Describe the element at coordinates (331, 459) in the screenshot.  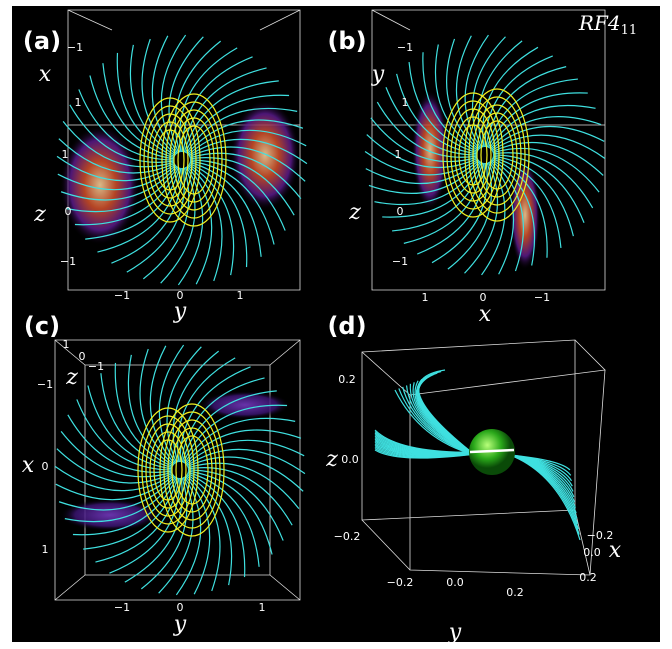
I see `axis-label: z` at that location.